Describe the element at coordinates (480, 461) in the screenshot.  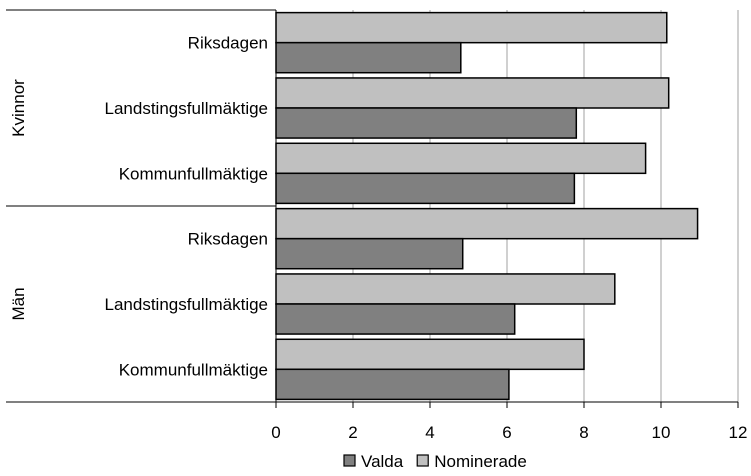
I see `legend-label: Nominerade` at that location.